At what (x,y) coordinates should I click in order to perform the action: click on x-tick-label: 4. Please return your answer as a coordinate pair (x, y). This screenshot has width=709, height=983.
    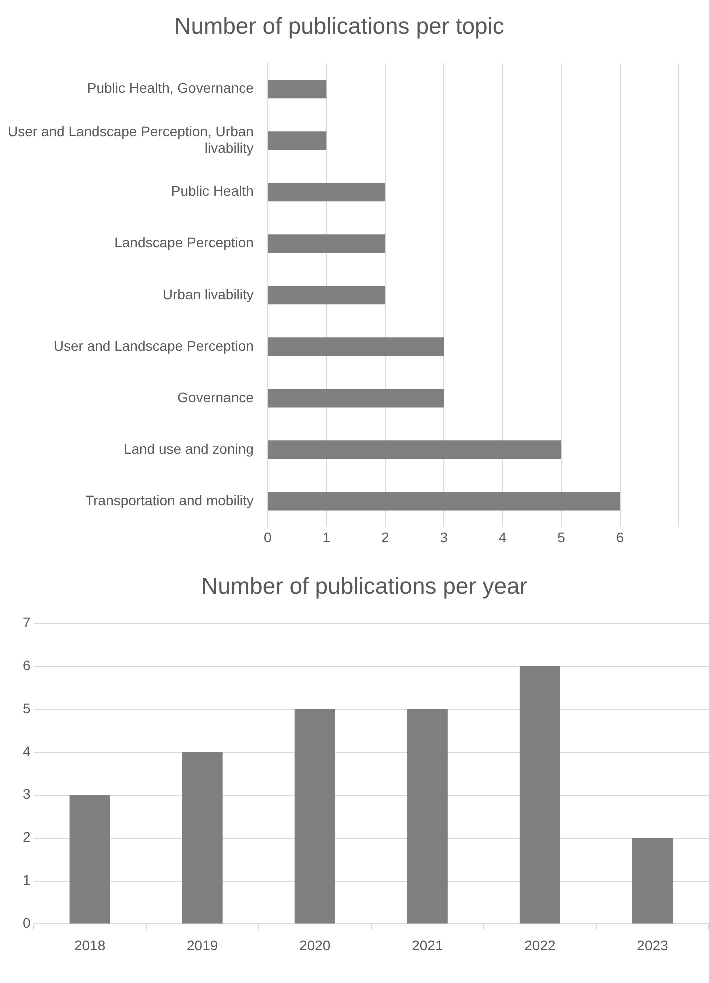
    Looking at the image, I should click on (502, 537).